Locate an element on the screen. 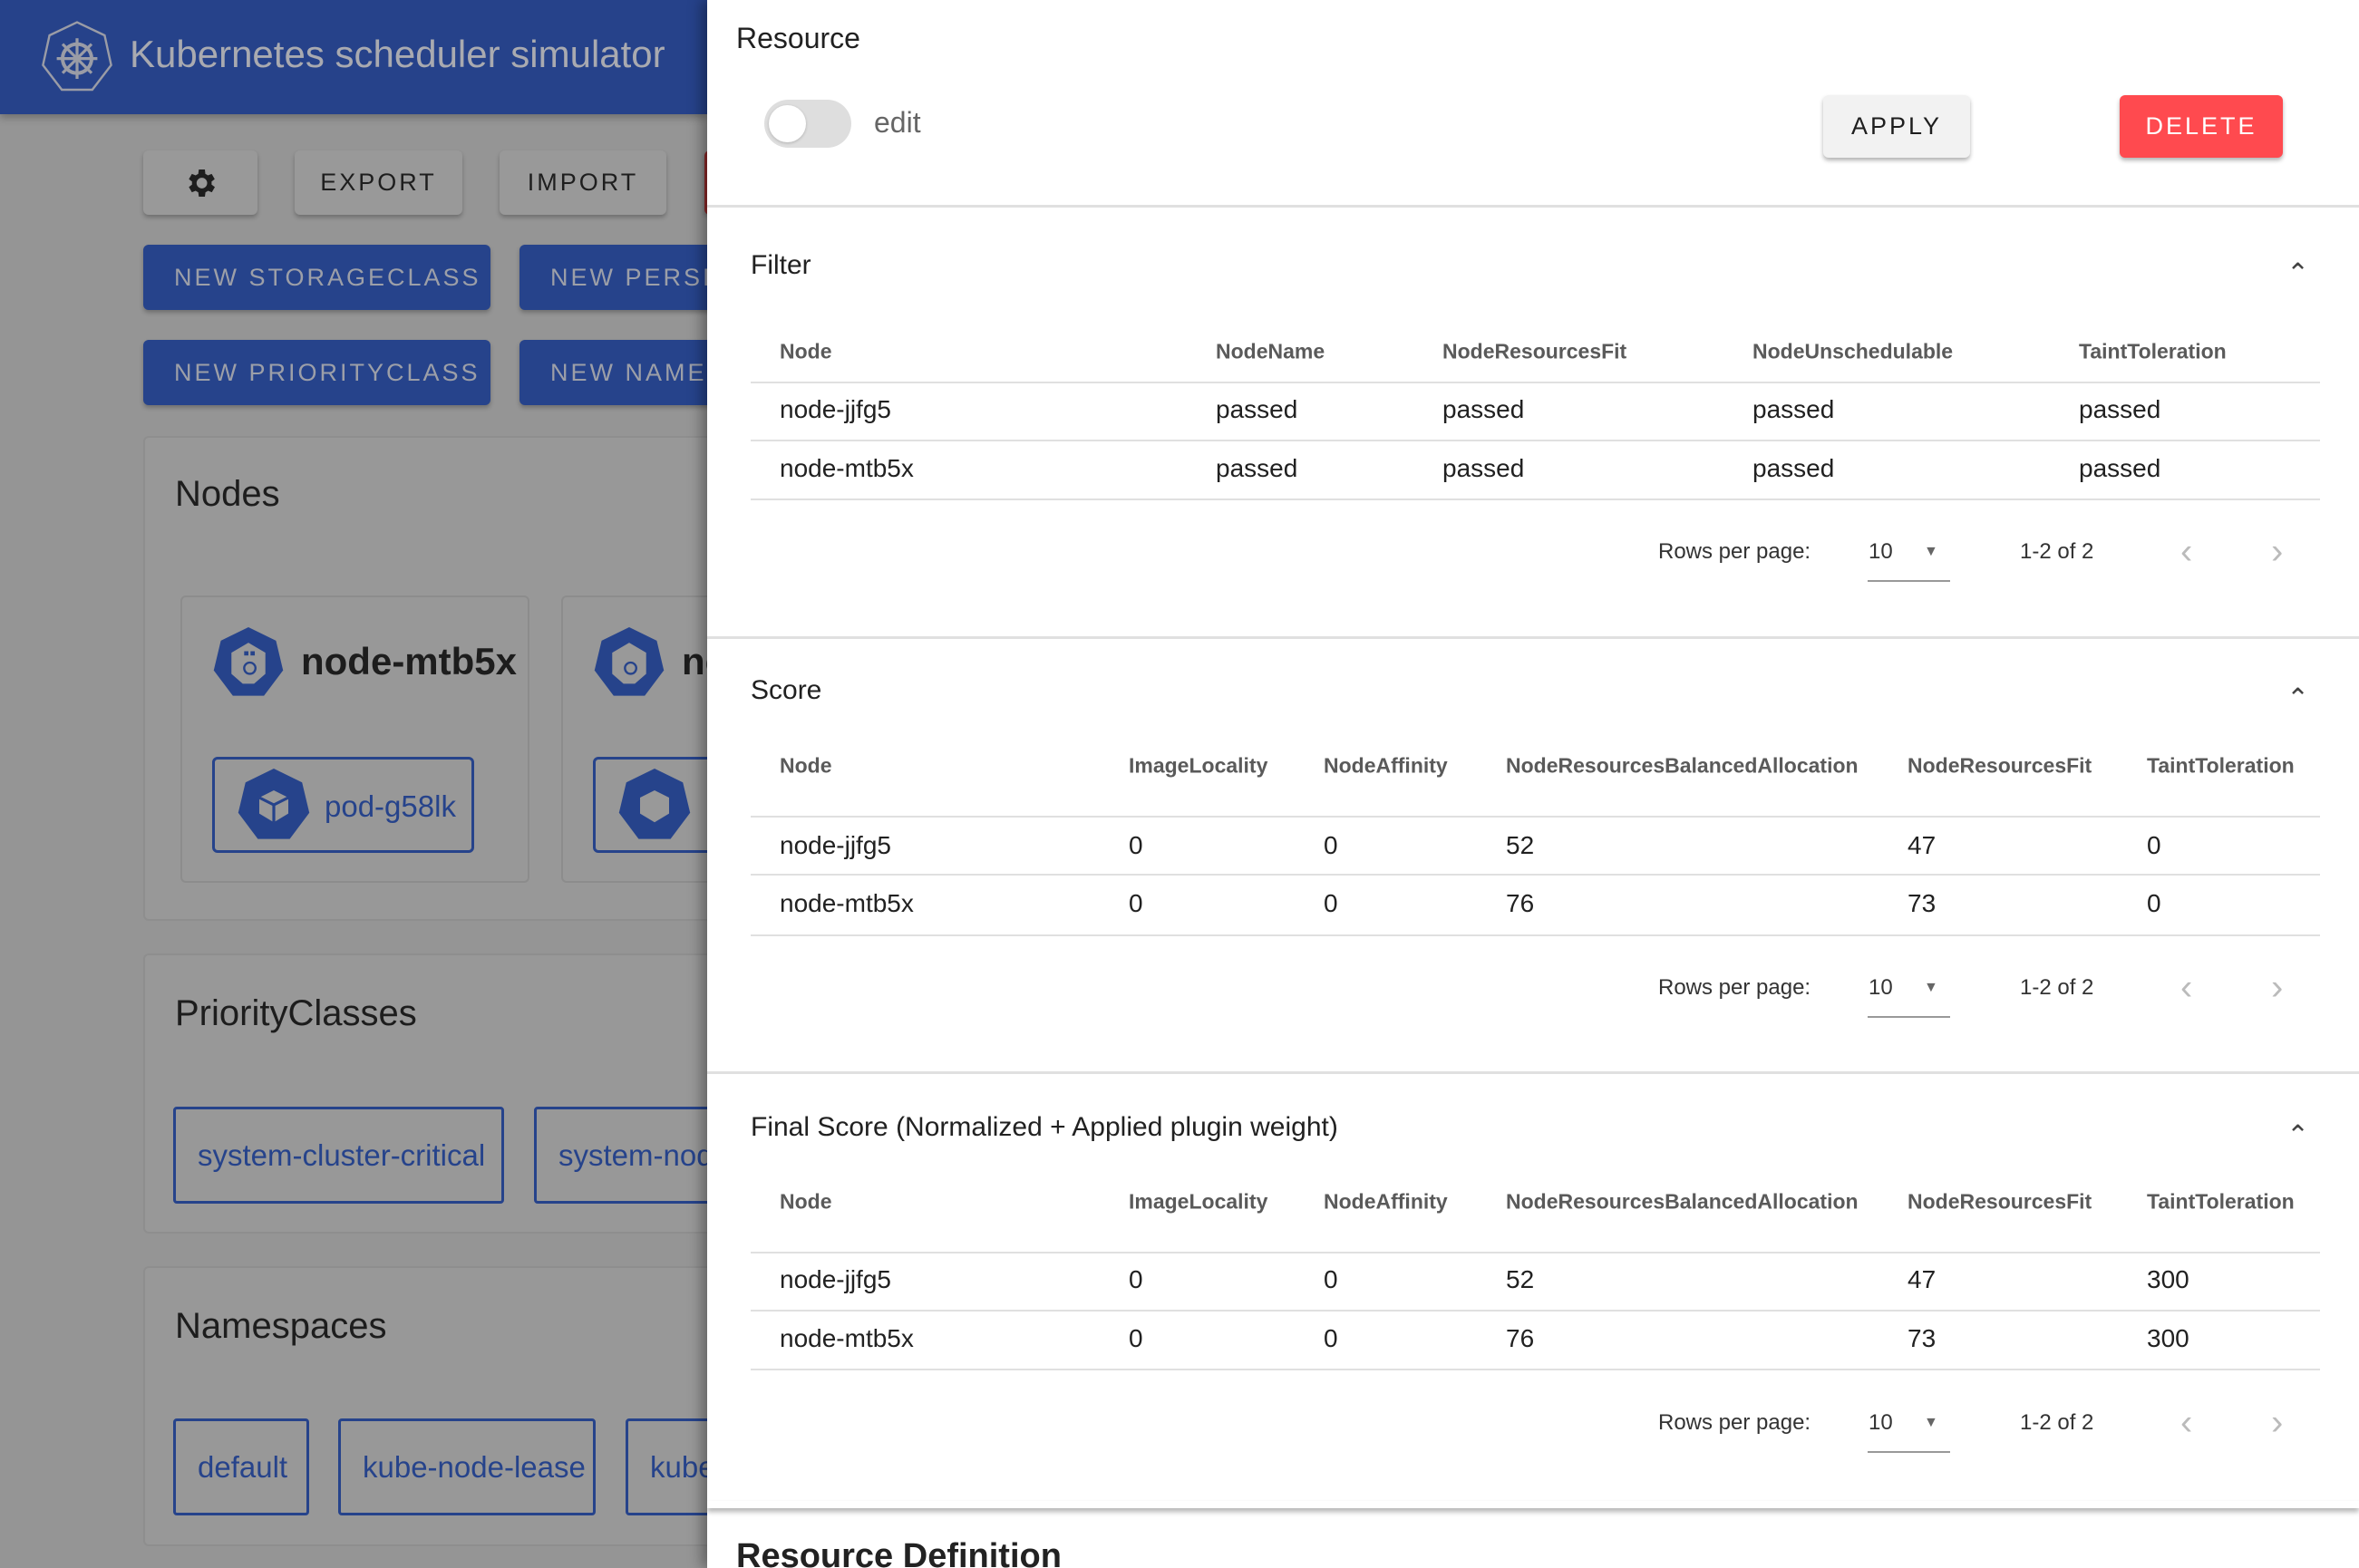  cell-node: node-mtb5x is located at coordinates (847, 468).